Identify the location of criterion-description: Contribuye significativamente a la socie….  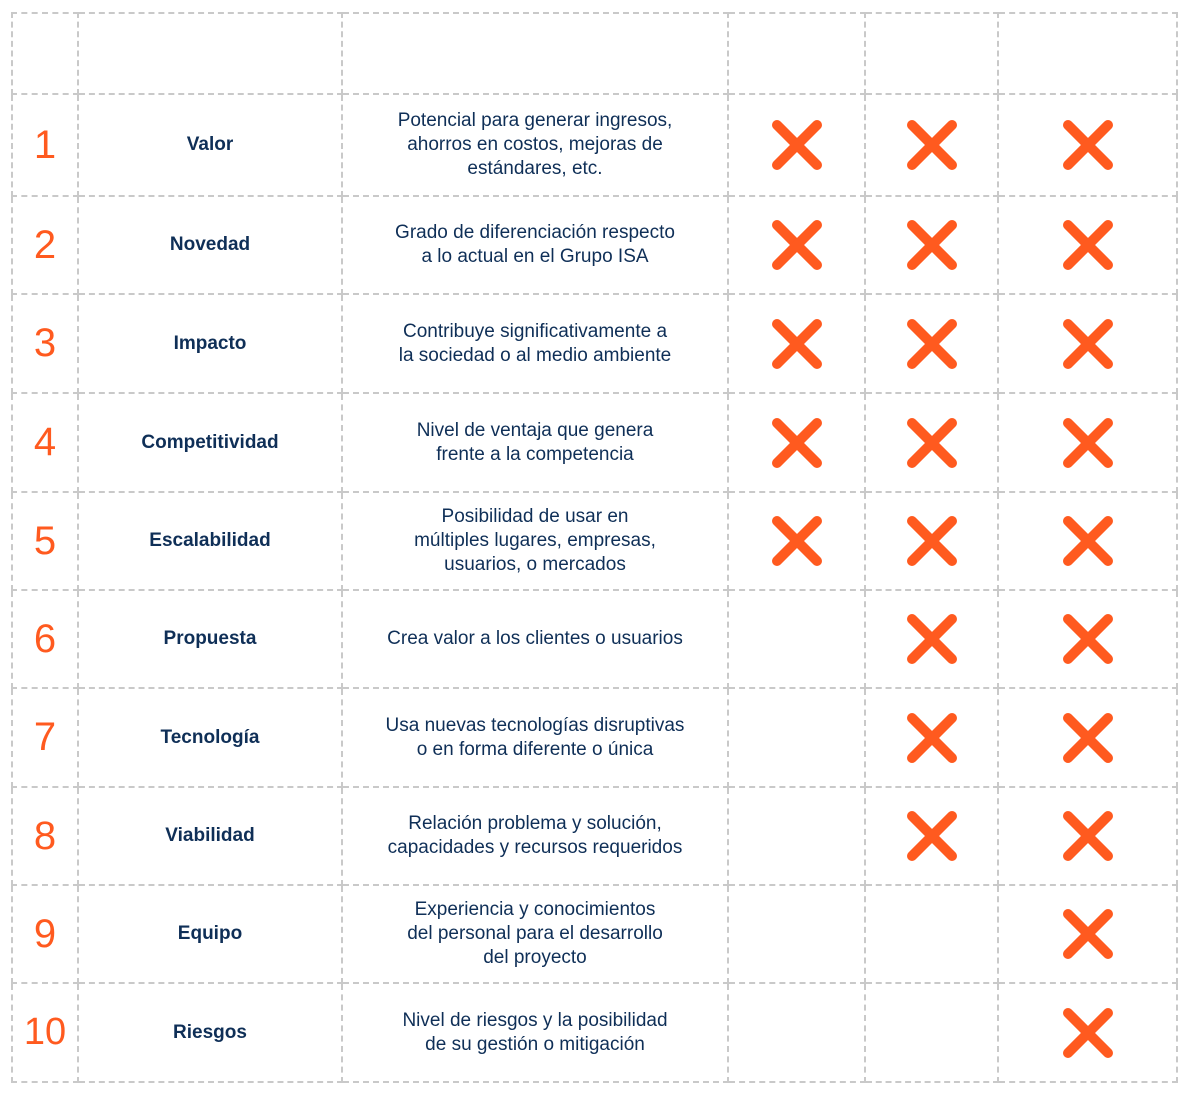
(535, 343).